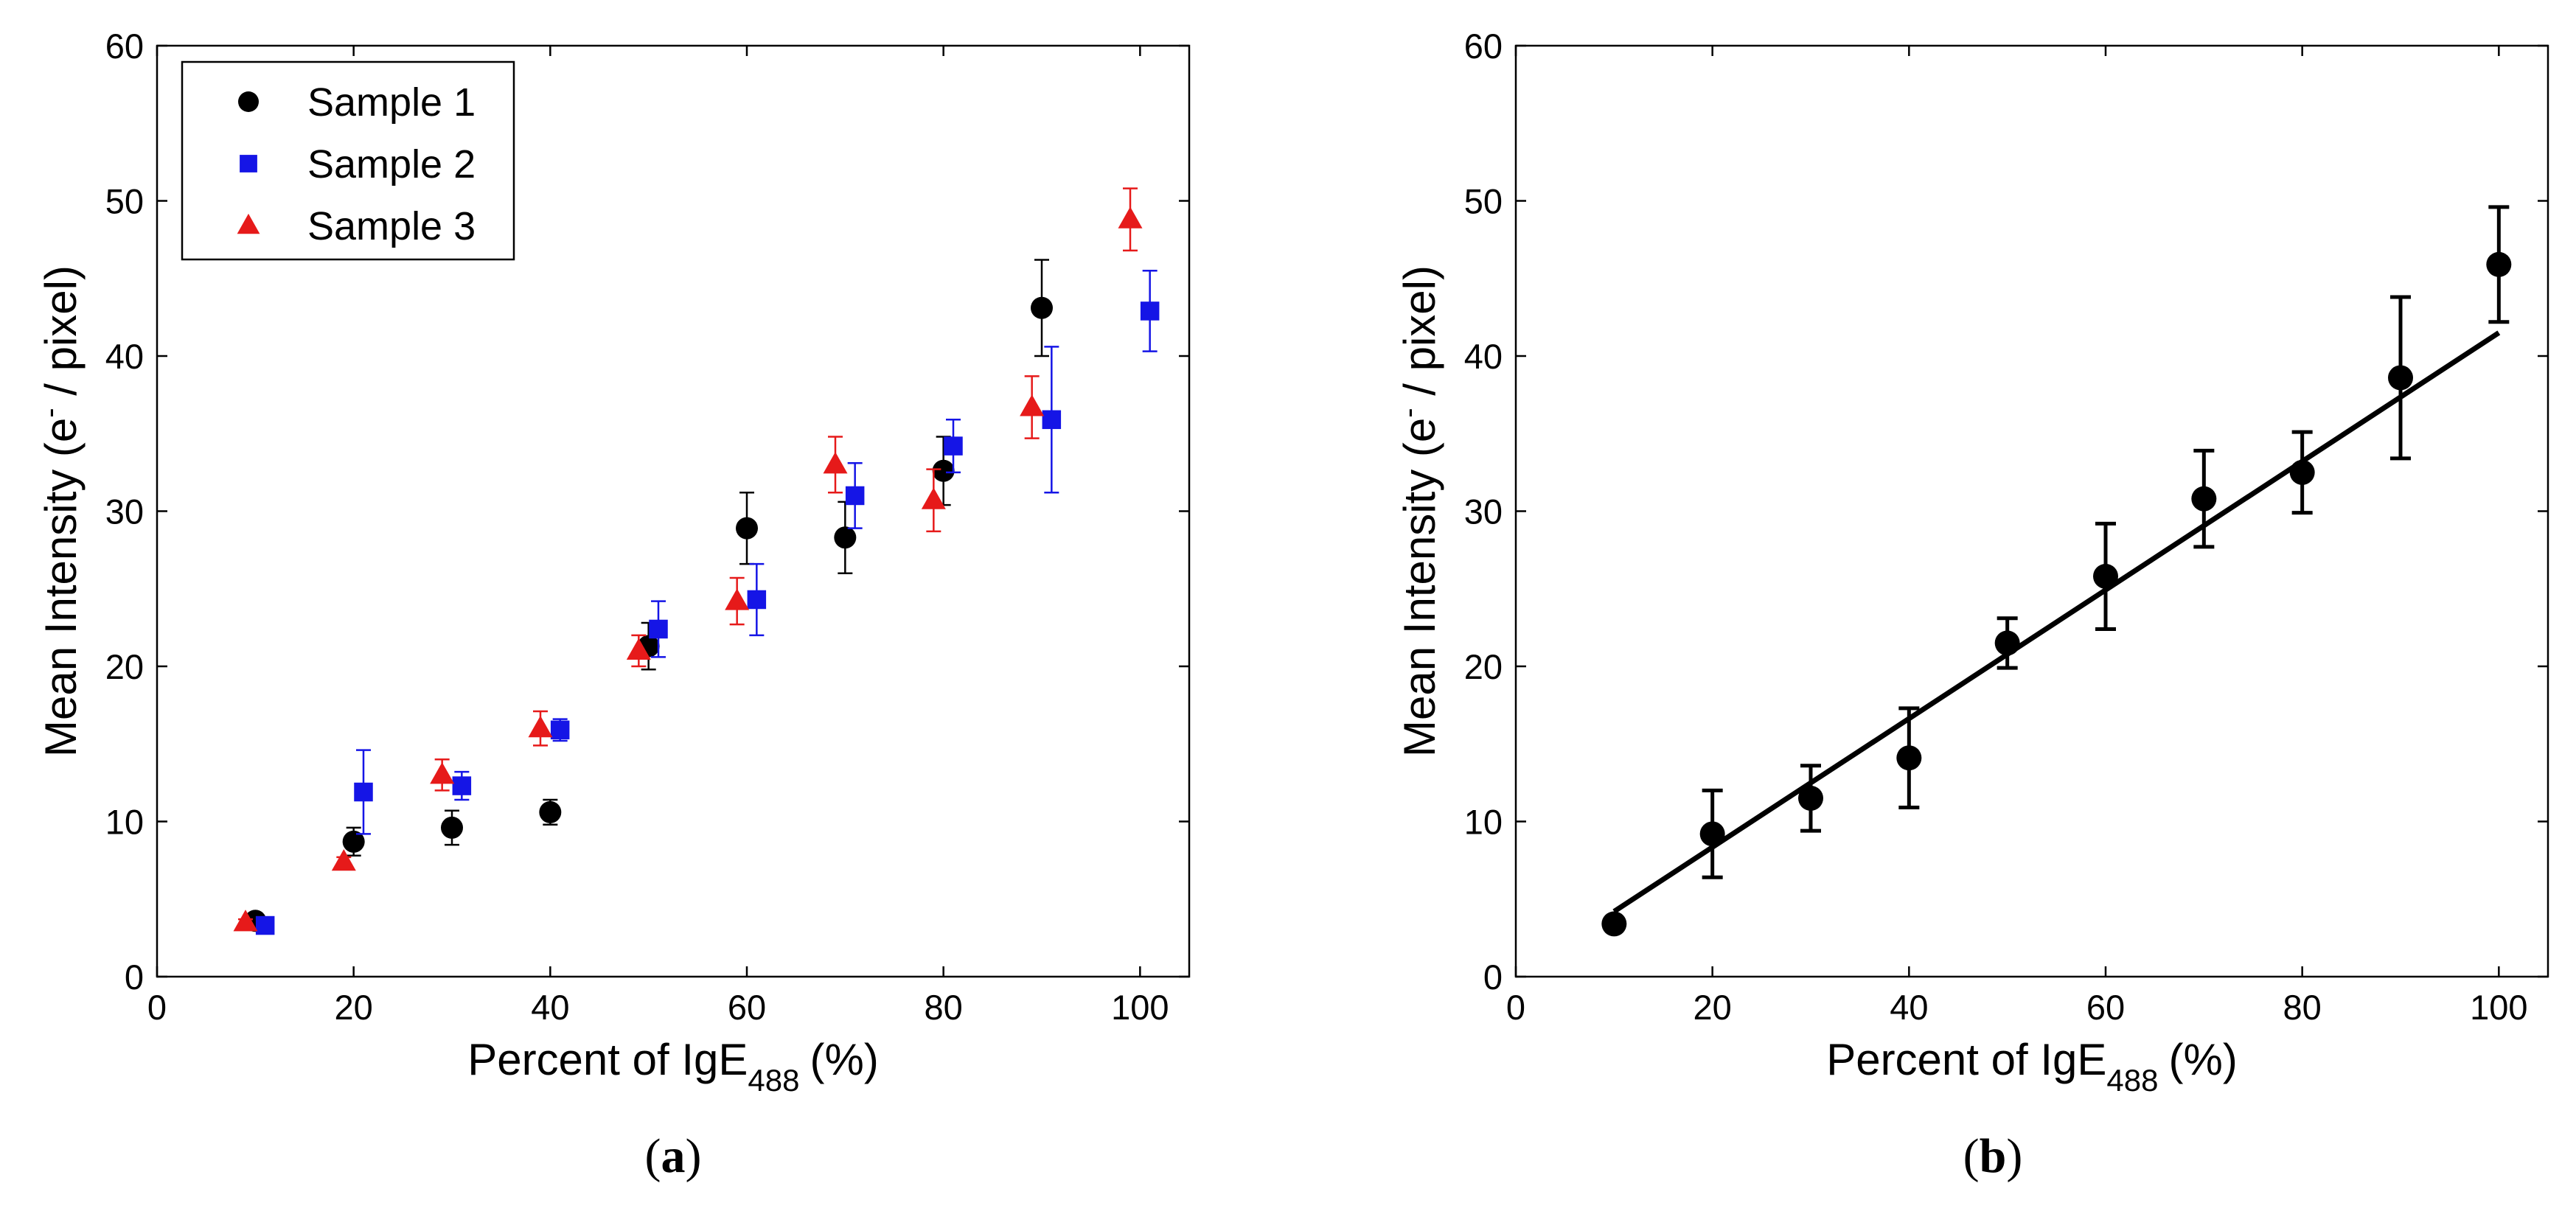 Image resolution: width=2576 pixels, height=1214 pixels. Describe the element at coordinates (248, 101) in the screenshot. I see `legend-marker-circle` at that location.